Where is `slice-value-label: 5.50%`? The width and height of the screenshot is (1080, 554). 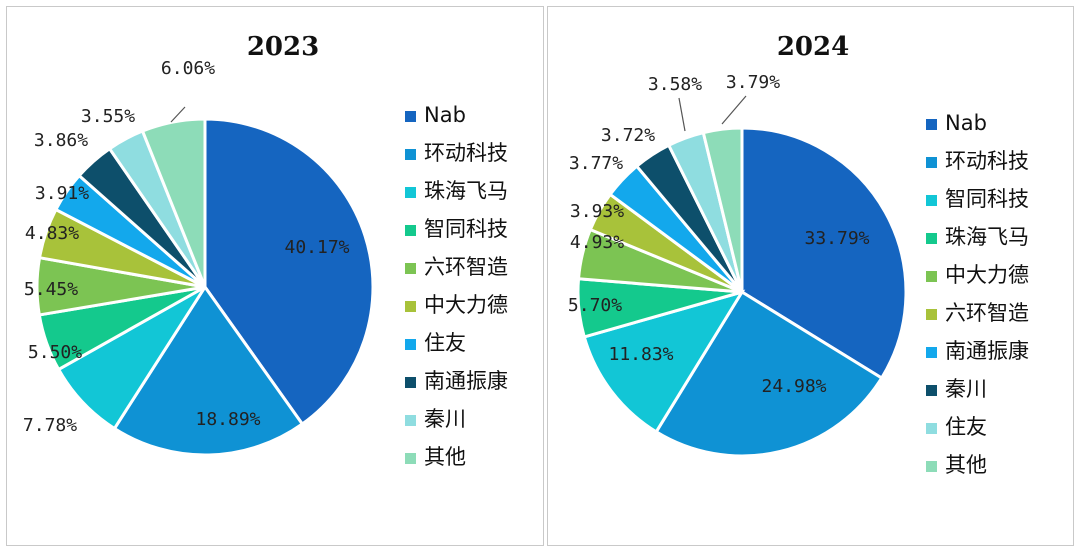
slice-value-label: 5.50% is located at coordinates (55, 352).